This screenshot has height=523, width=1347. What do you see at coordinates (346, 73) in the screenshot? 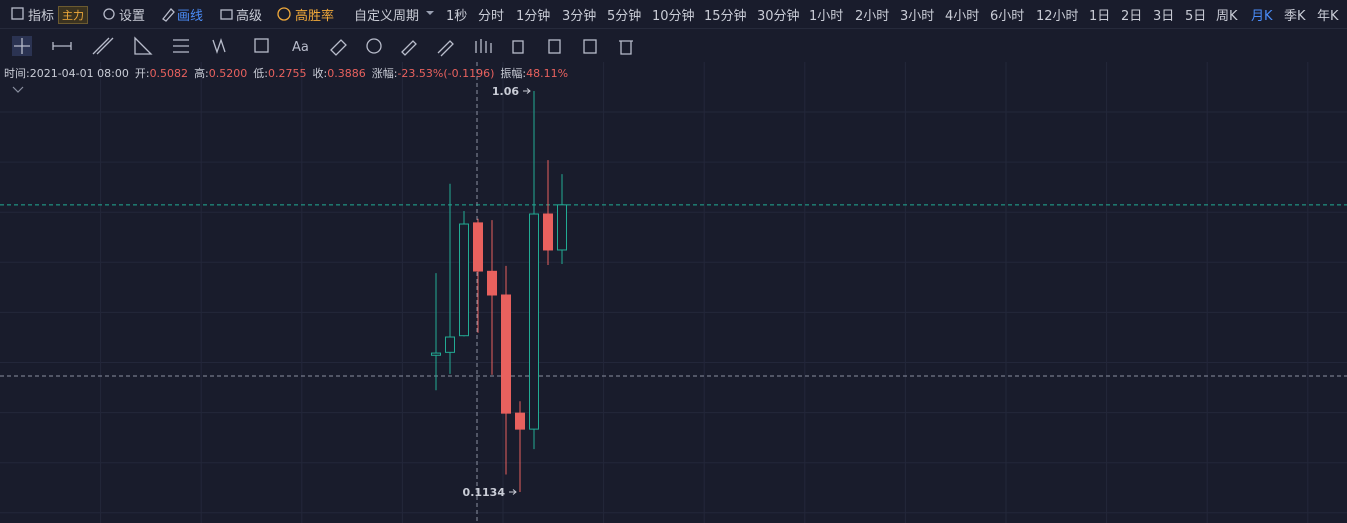
I see `info-value: 0.3886` at bounding box center [346, 73].